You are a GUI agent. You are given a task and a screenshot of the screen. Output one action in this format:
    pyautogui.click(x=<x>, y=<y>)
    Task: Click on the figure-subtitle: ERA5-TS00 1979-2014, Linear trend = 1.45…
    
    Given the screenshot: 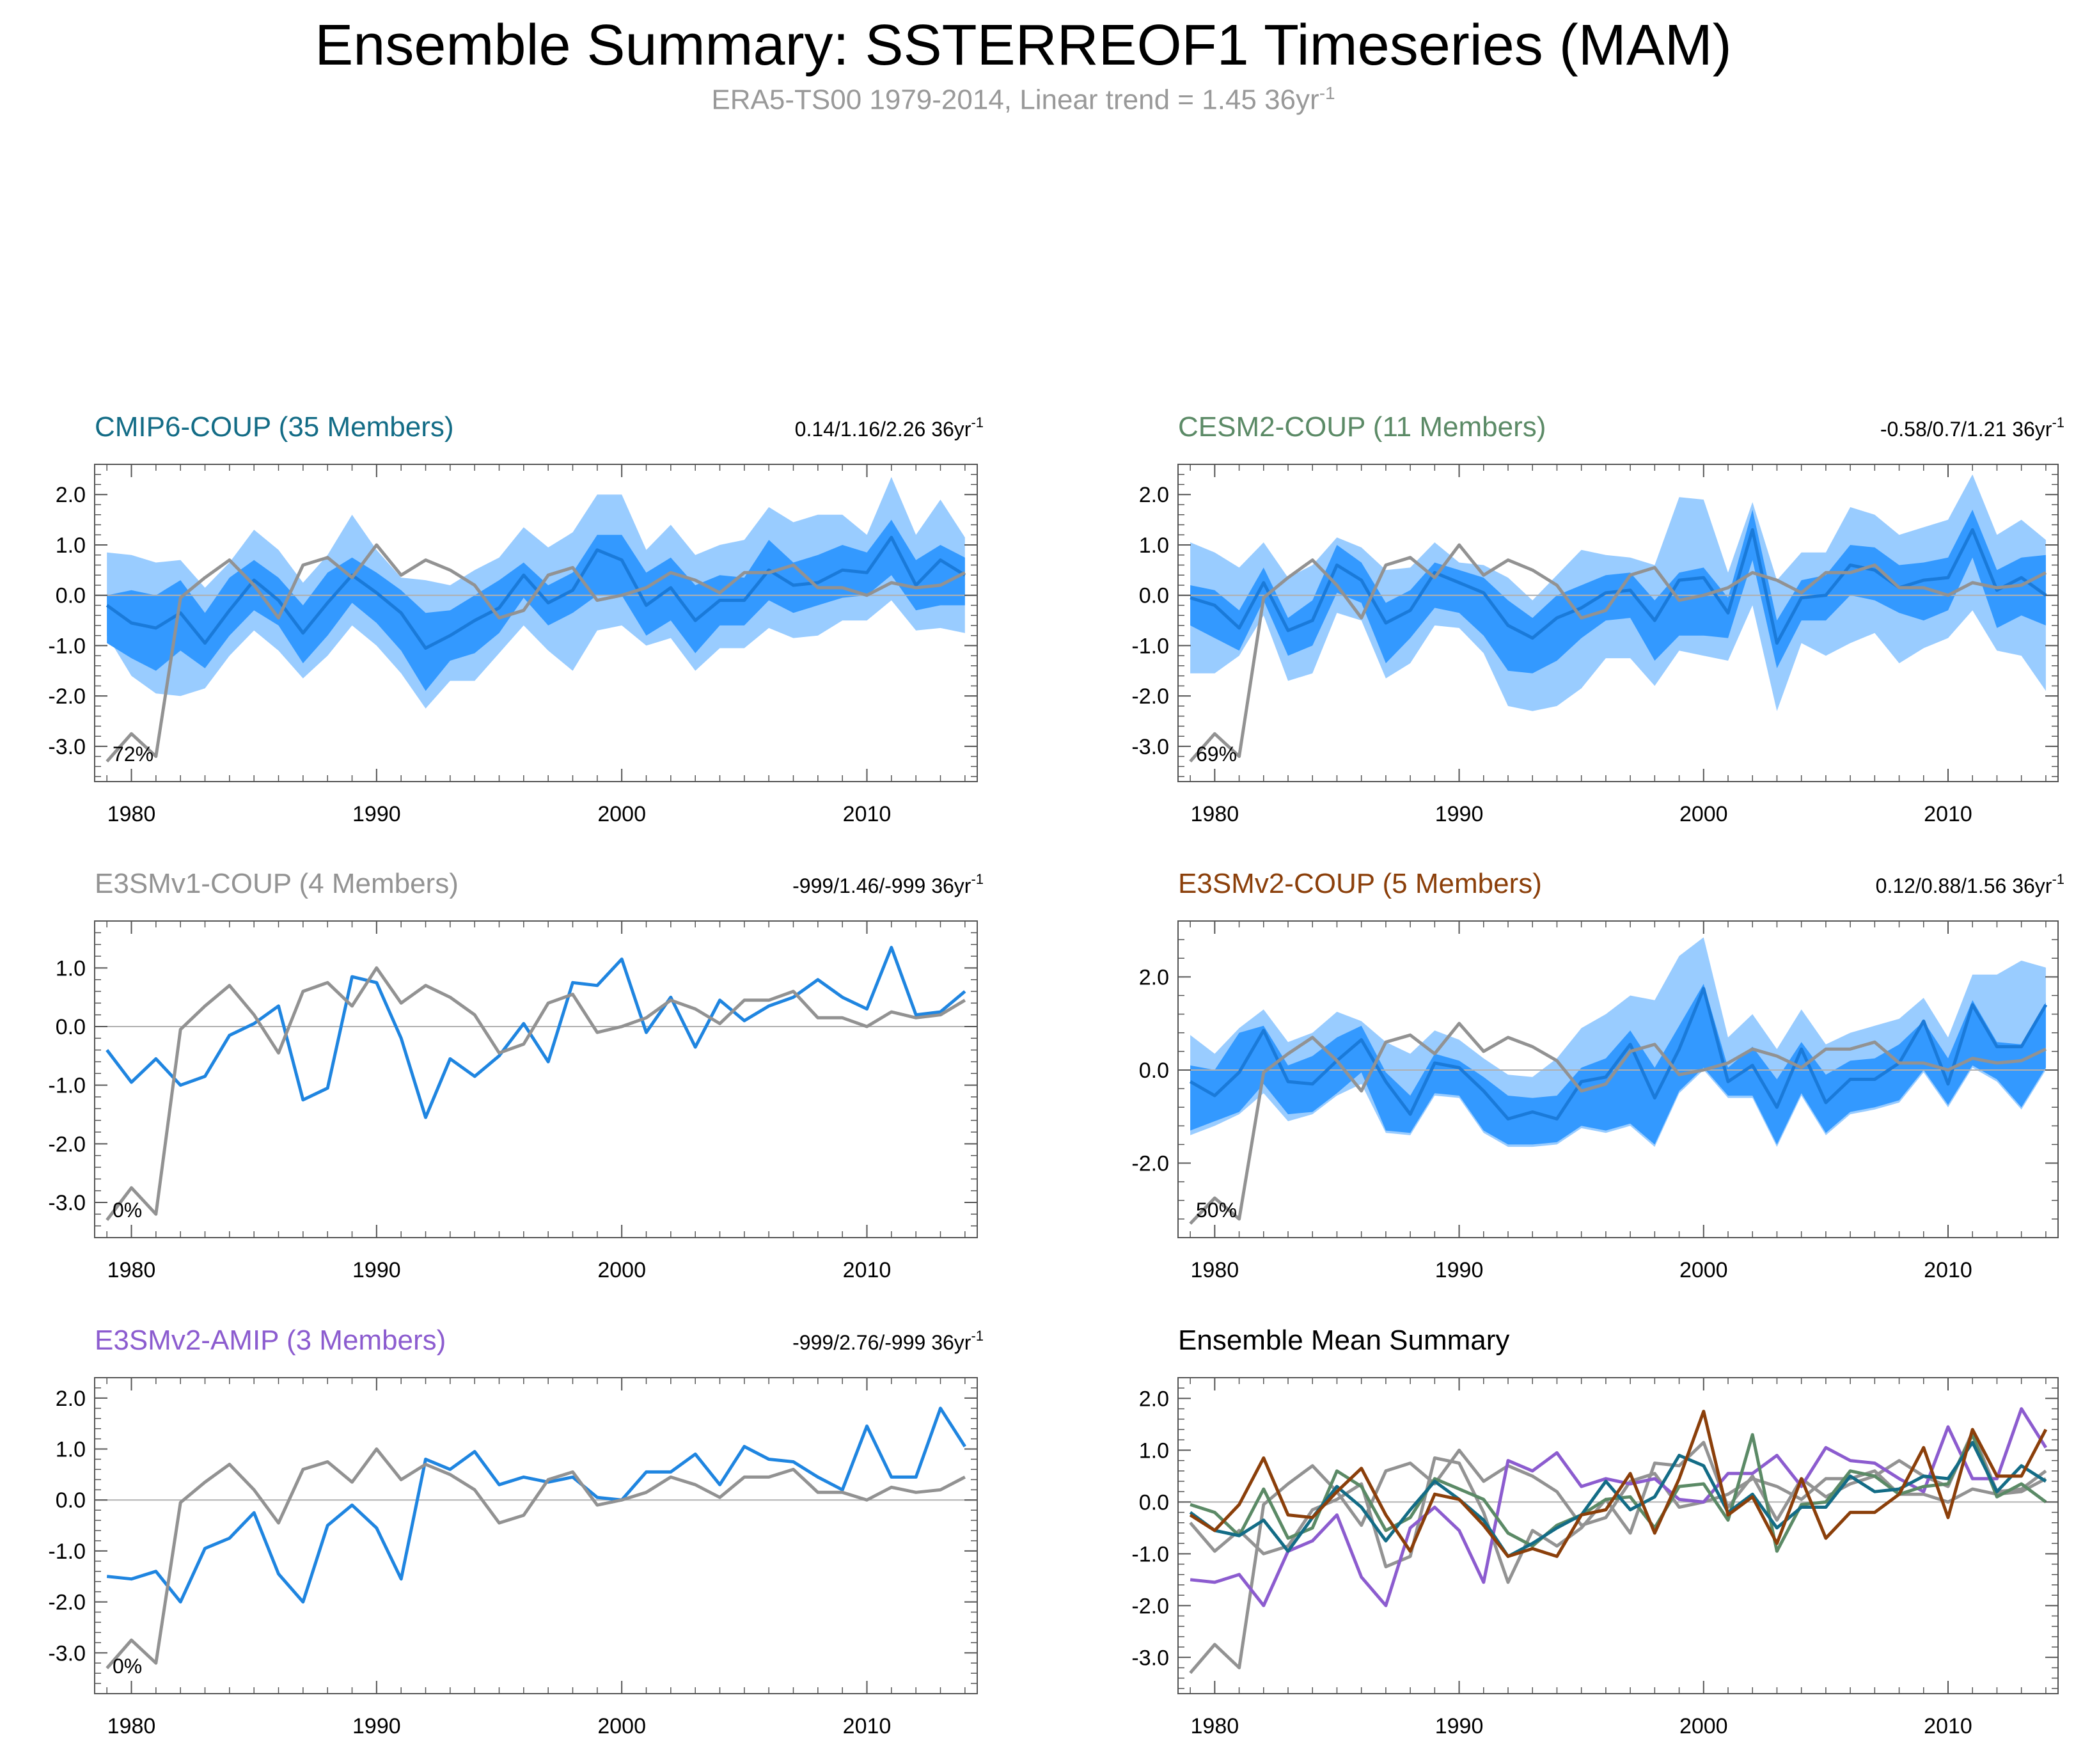 What is the action you would take?
    pyautogui.click(x=1023, y=100)
    